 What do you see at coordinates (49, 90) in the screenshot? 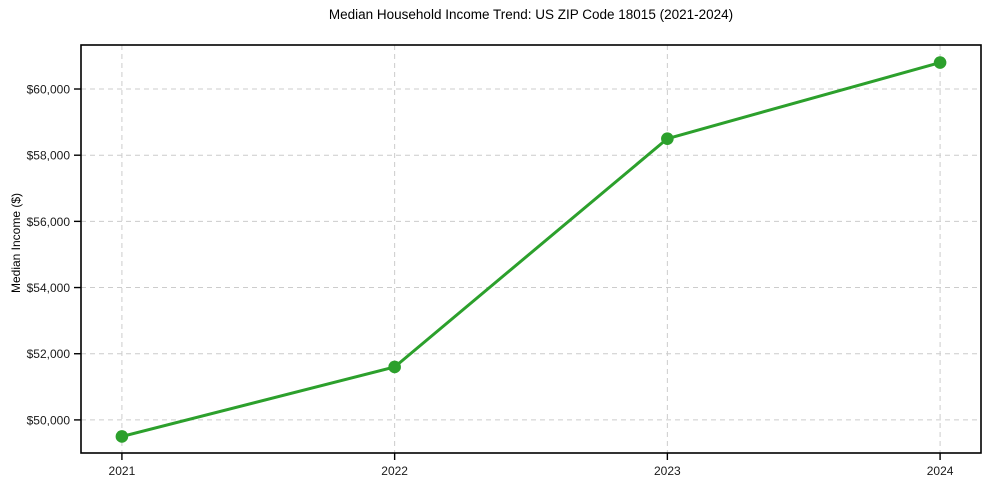
I see `y-tick-label: $60,000` at bounding box center [49, 90].